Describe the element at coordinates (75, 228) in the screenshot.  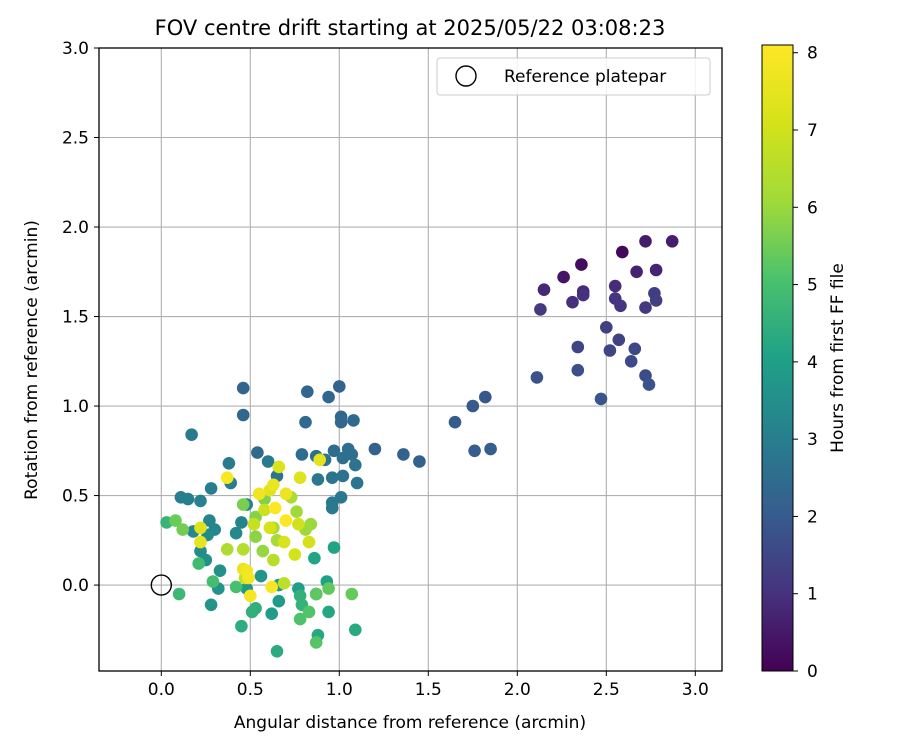
I see `y-tick-label: 2.0` at that location.